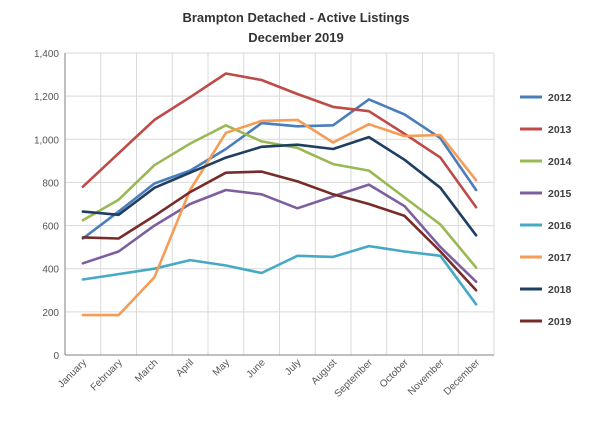 This screenshot has width=592, height=423. Describe the element at coordinates (46, 54) in the screenshot. I see `y-tick-label: 1,400` at that location.